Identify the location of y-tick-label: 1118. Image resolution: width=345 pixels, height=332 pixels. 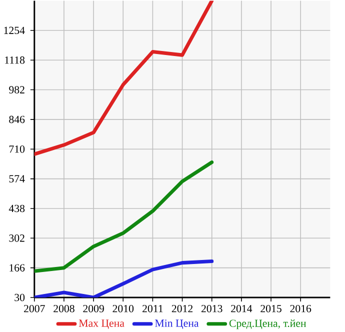
(15, 60).